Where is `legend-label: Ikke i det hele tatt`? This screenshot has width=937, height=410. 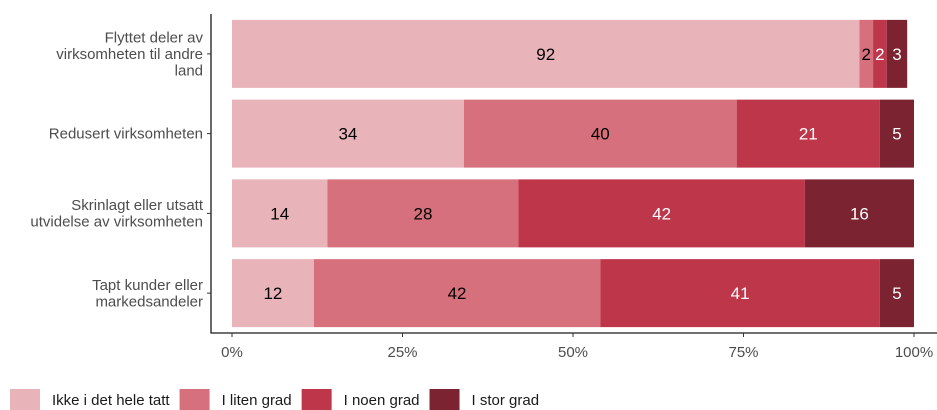
legend-label: Ikke i det hele tatt is located at coordinates (111, 400).